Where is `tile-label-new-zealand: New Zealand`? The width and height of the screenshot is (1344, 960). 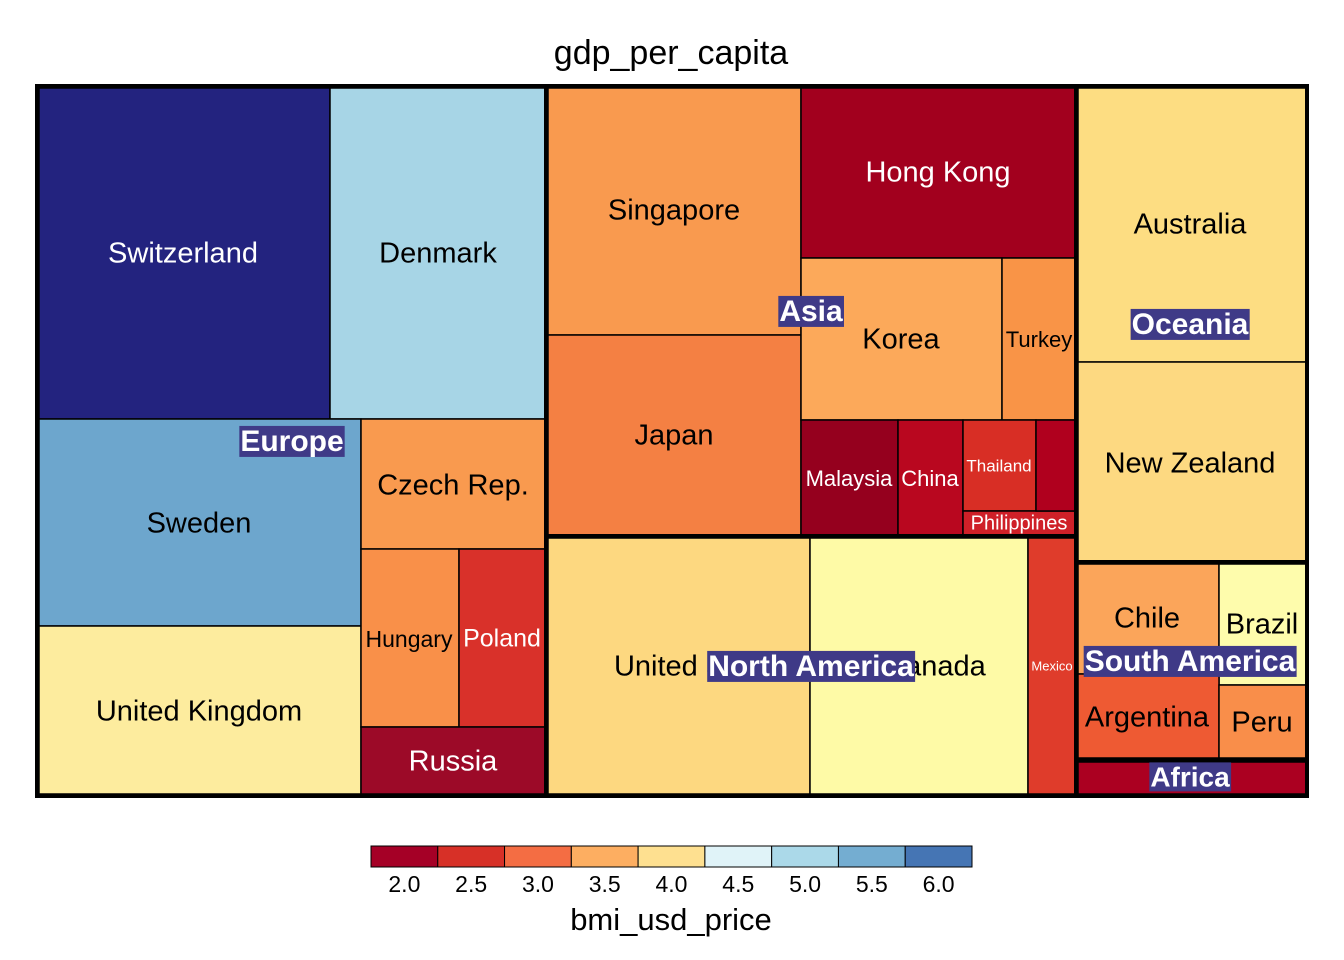
tile-label-new-zealand: New Zealand is located at coordinates (1190, 464).